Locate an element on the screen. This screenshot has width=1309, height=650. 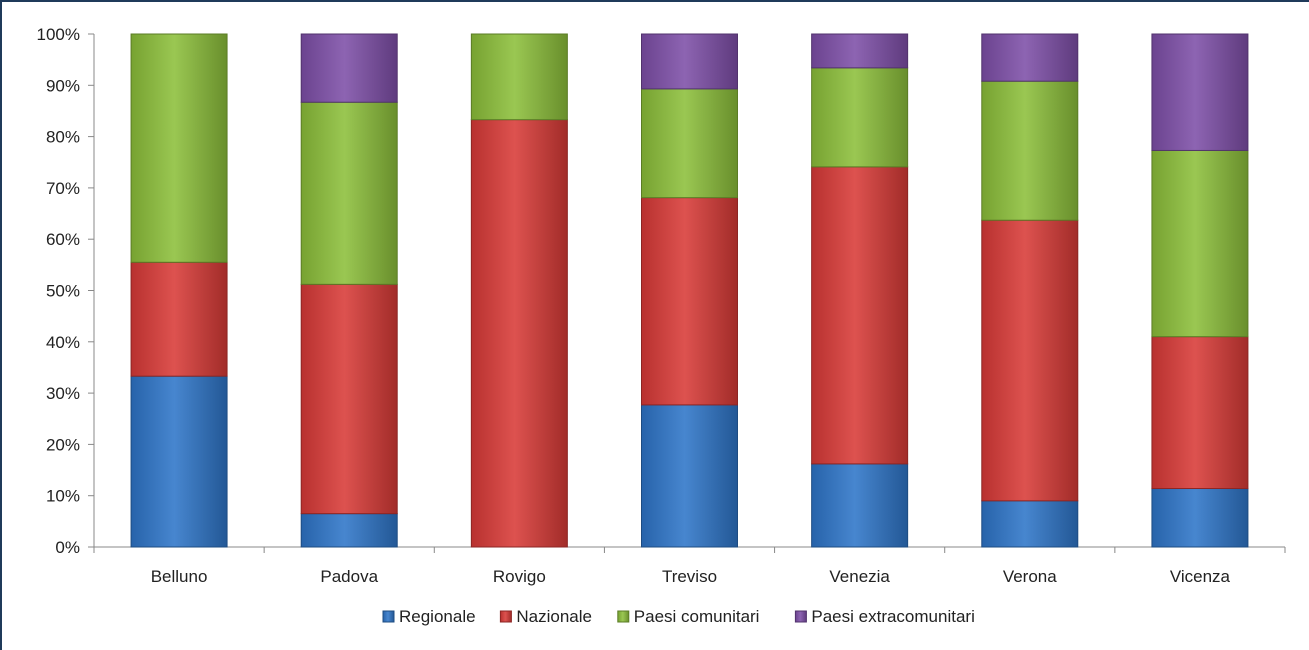
bar-verona-nazionale is located at coordinates (1030, 360).